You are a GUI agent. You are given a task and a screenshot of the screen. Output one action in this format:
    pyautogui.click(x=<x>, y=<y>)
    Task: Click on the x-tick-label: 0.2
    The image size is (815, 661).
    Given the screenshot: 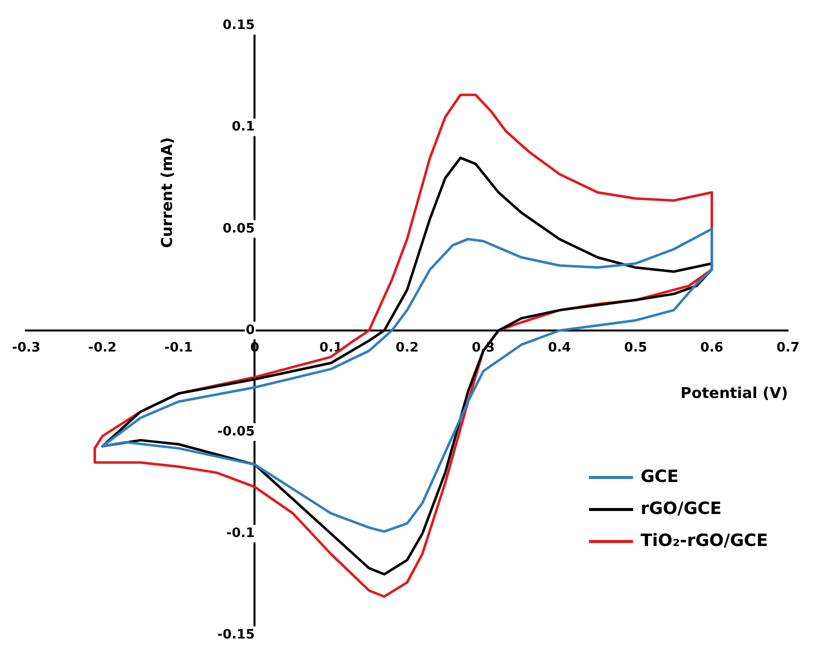 What is the action you would take?
    pyautogui.click(x=407, y=348)
    